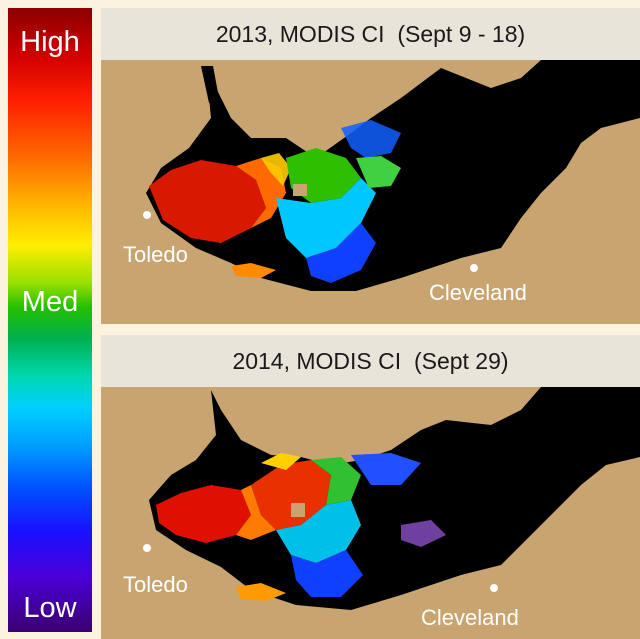  Describe the element at coordinates (336, 481) in the screenshot. I see `bloom-green` at that location.